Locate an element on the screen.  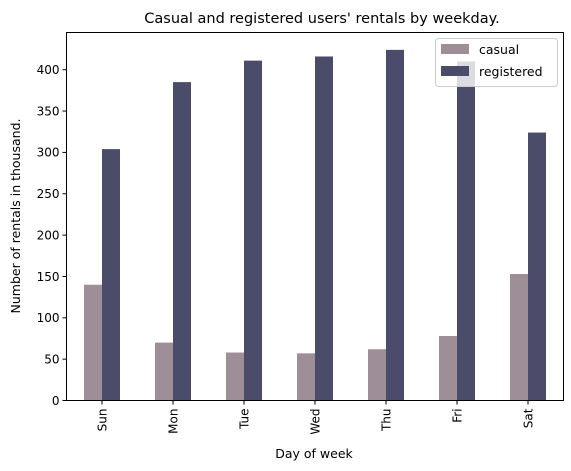
bar-casual-fri is located at coordinates (448, 368).